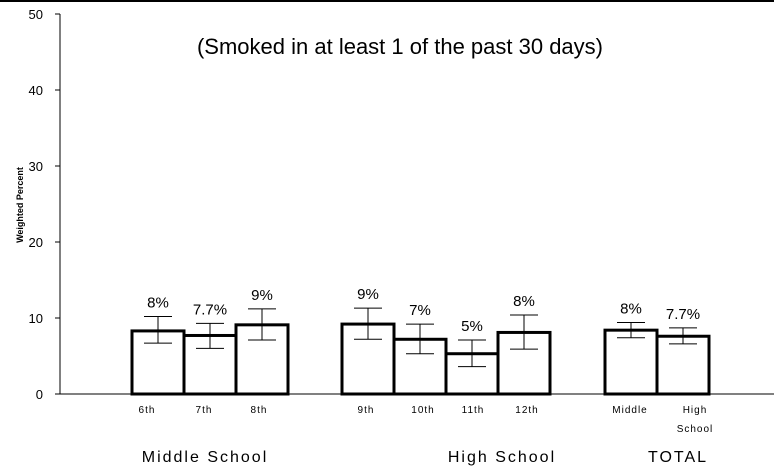 The height and width of the screenshot is (469, 774). I want to click on x-tick-label: Middle, so click(629, 410).